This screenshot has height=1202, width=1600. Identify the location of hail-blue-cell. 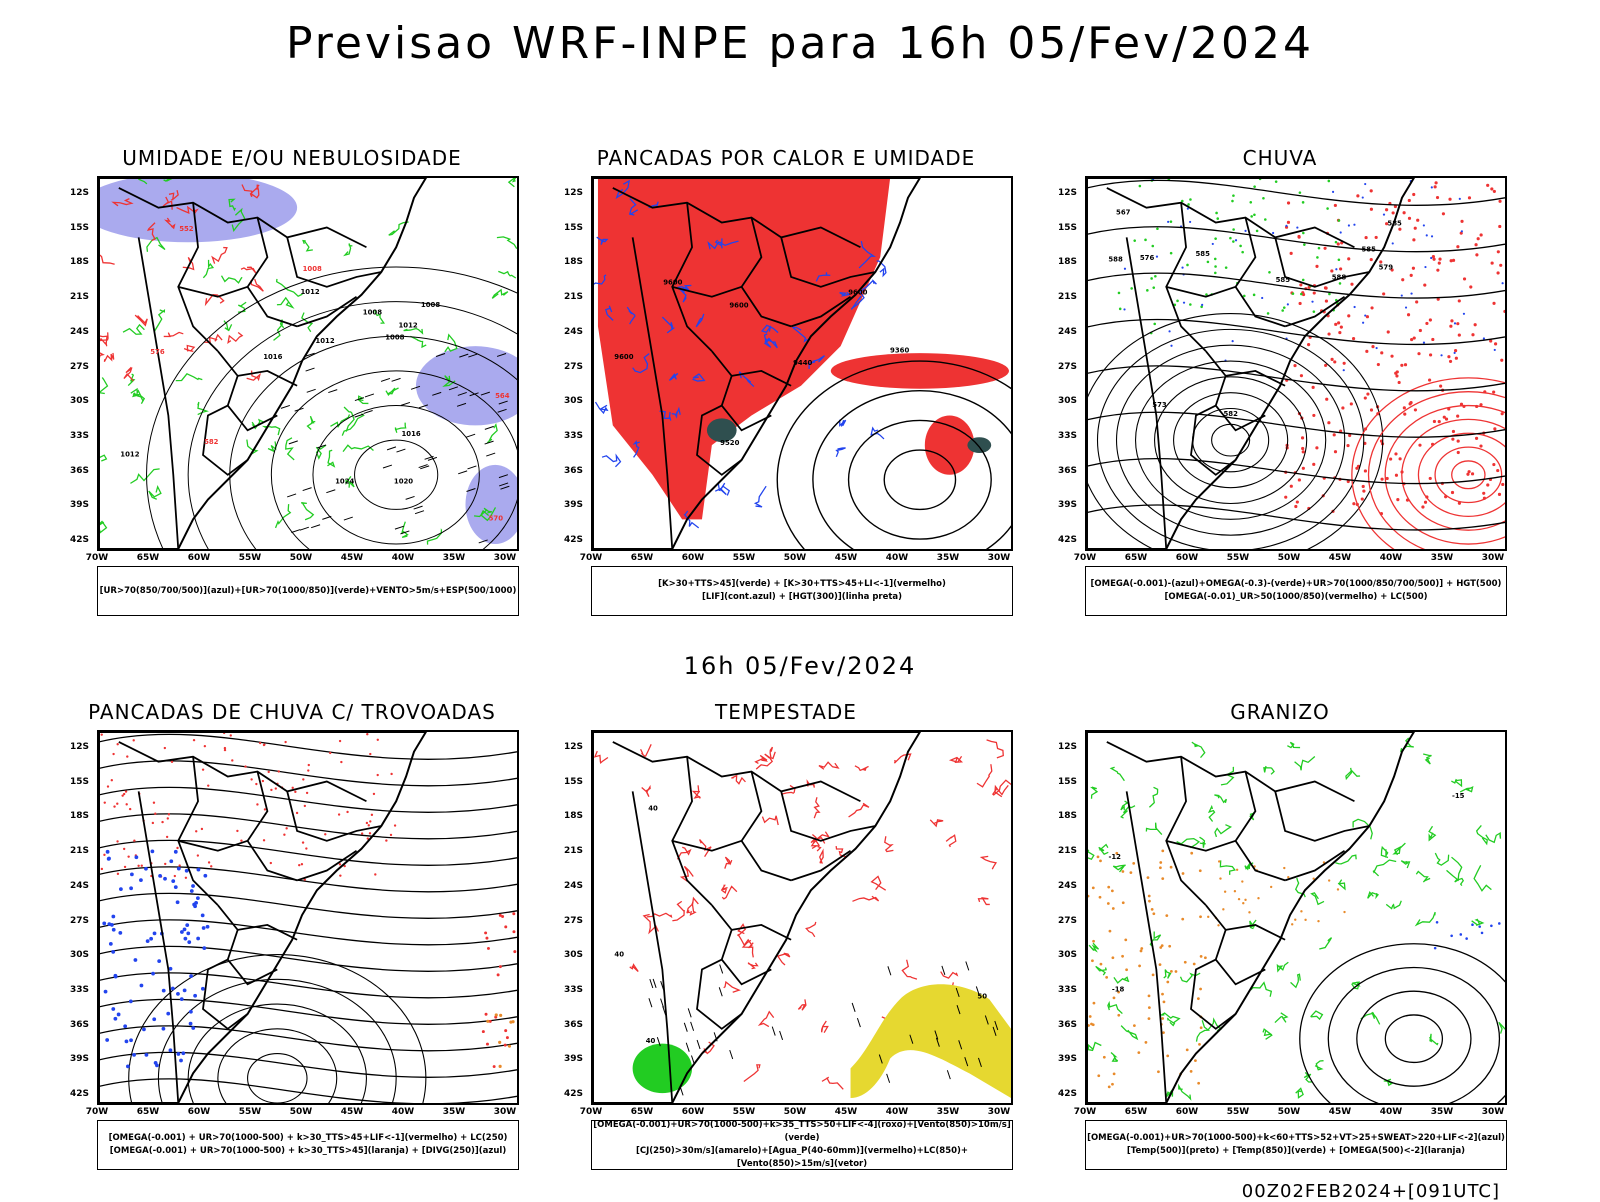
(1499, 923).